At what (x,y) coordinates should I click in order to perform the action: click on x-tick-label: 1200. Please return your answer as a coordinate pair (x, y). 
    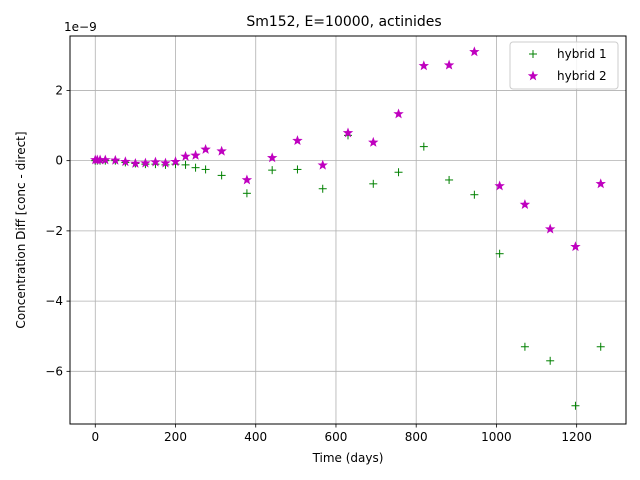
    Looking at the image, I should click on (576, 437).